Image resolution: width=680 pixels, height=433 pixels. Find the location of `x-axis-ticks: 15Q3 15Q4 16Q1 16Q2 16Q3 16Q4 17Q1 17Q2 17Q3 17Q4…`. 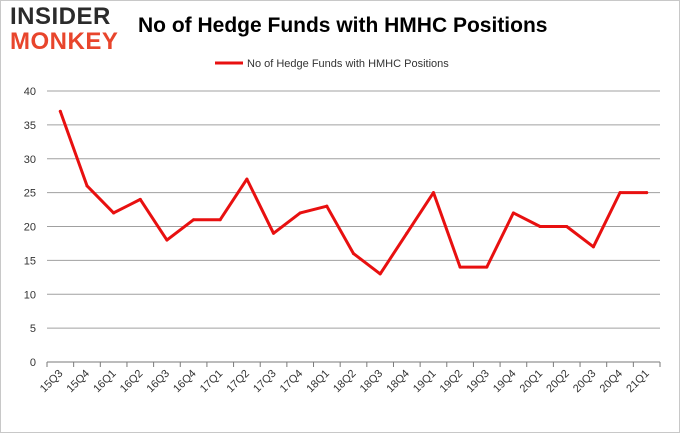

x-axis-ticks: 15Q3 15Q4 16Q1 16Q2 16Q3 16Q4 17Q1 17Q2 17Q3 17Q4… is located at coordinates (345, 382).